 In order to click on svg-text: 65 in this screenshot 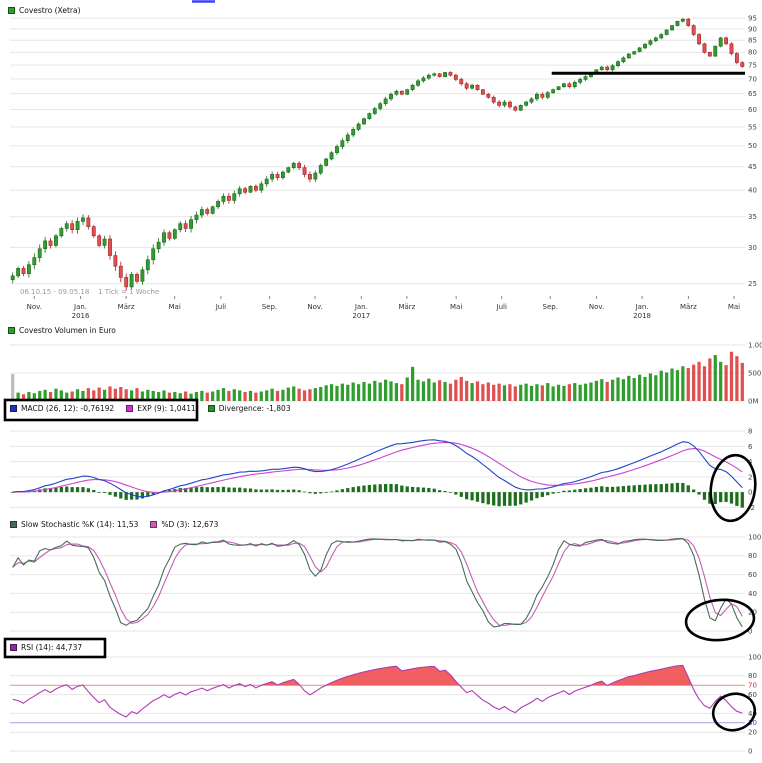, I will do `click(752, 94)`.